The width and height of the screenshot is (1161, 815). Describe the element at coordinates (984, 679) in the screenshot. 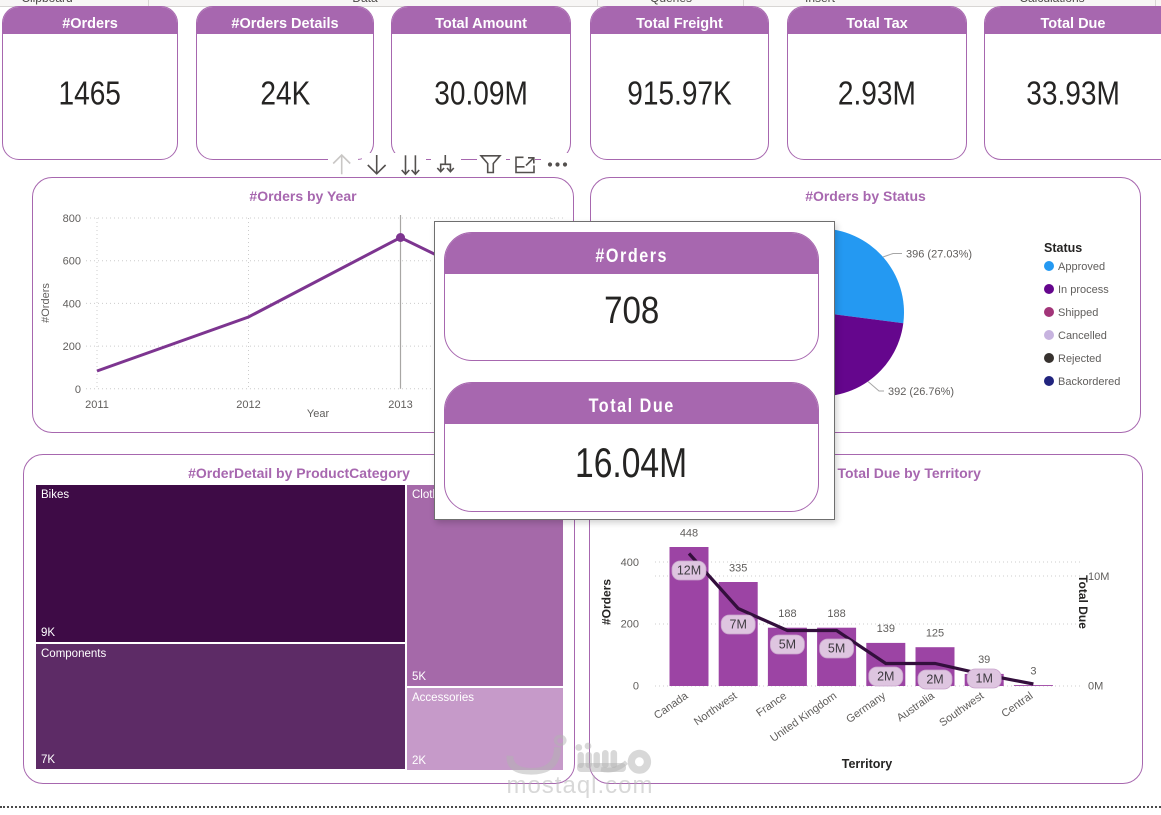

I see `svg-text: 1M` at that location.